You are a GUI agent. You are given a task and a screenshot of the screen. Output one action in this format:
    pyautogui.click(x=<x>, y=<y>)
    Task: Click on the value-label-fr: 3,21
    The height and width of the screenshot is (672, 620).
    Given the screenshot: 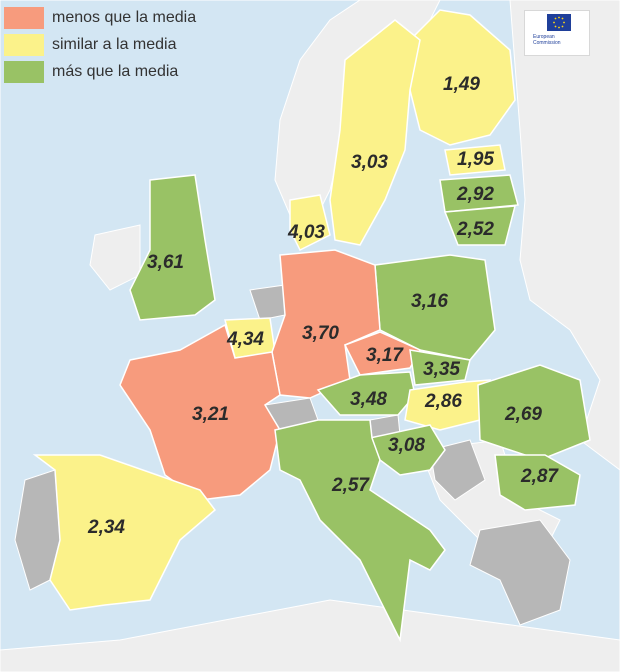 What is the action you would take?
    pyautogui.click(x=210, y=414)
    